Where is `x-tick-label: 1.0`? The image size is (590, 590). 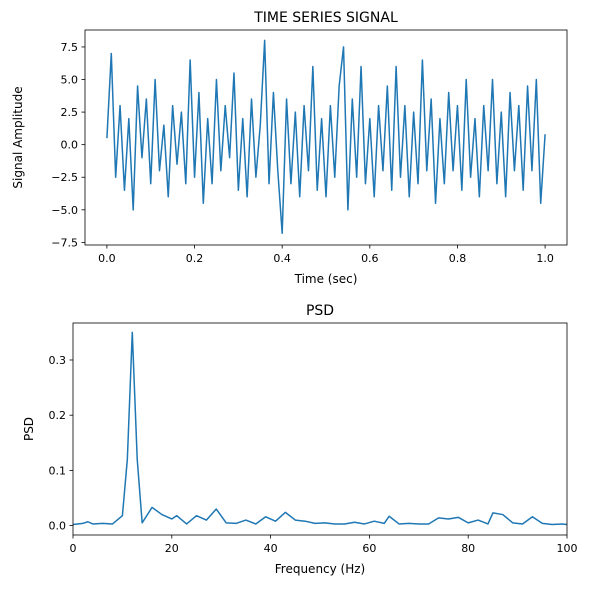
x-tick-label: 1.0 is located at coordinates (545, 258).